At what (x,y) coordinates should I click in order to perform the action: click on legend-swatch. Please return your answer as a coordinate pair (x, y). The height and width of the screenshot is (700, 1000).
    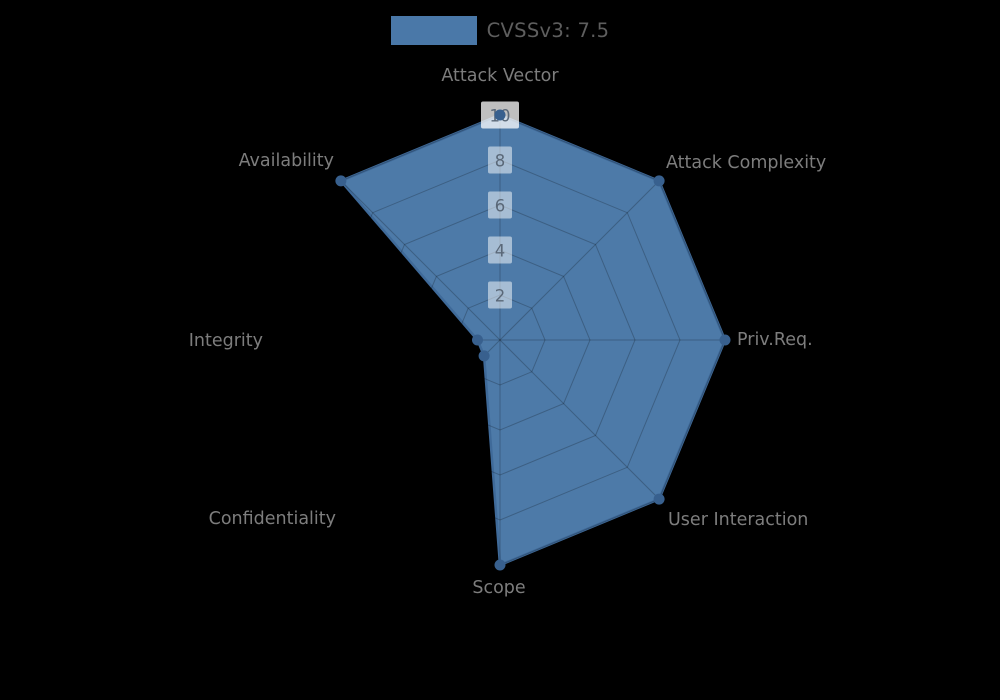
    Looking at the image, I should click on (433, 30).